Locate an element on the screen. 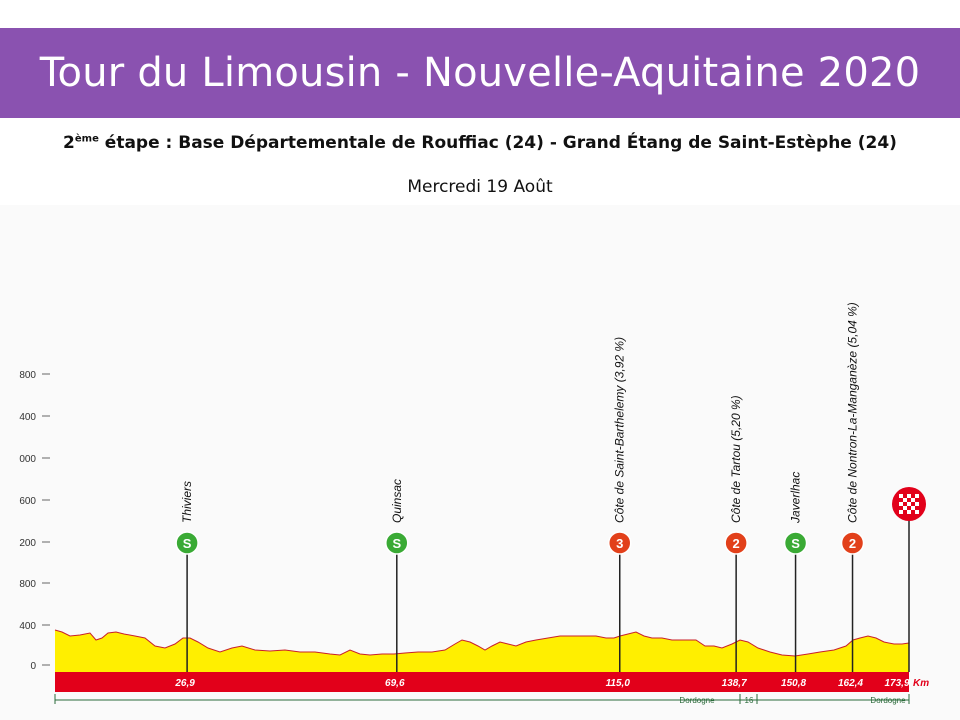 This screenshot has height=720, width=960. stage-date: Mercredi 19 Août is located at coordinates (480, 187).